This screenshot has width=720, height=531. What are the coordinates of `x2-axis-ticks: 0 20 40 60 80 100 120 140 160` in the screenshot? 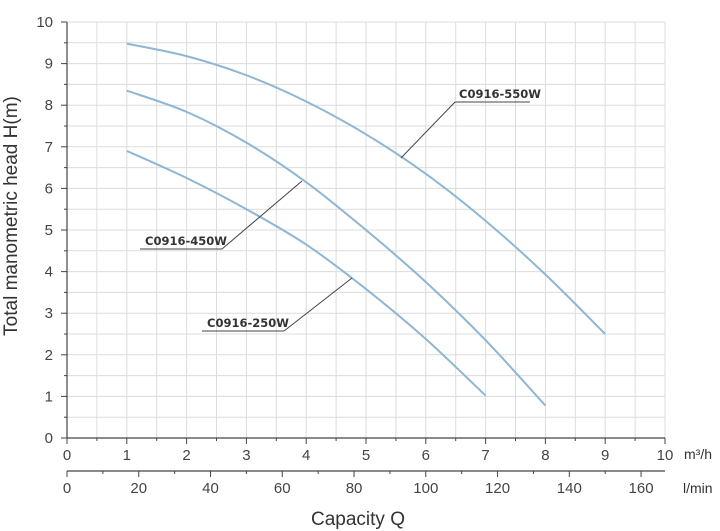 It's located at (358, 484).